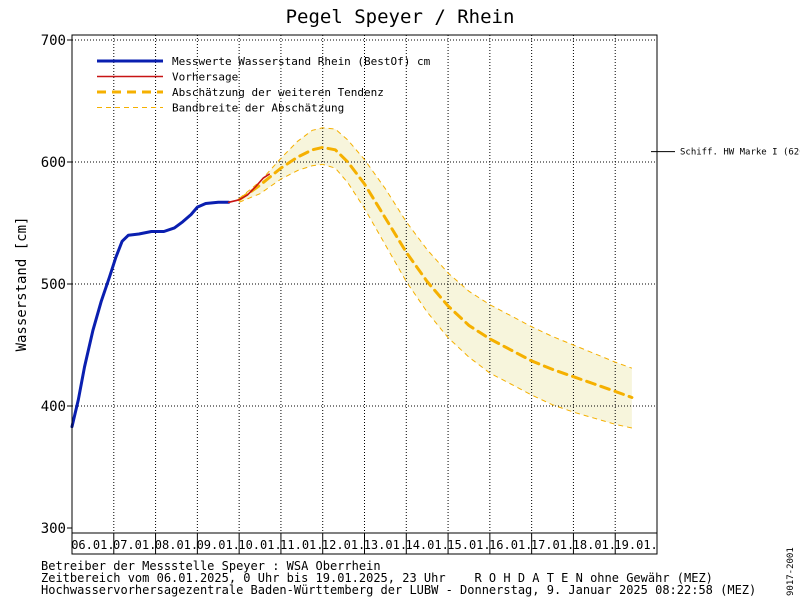  I want to click on y-tick-label: 600, so click(53, 163).